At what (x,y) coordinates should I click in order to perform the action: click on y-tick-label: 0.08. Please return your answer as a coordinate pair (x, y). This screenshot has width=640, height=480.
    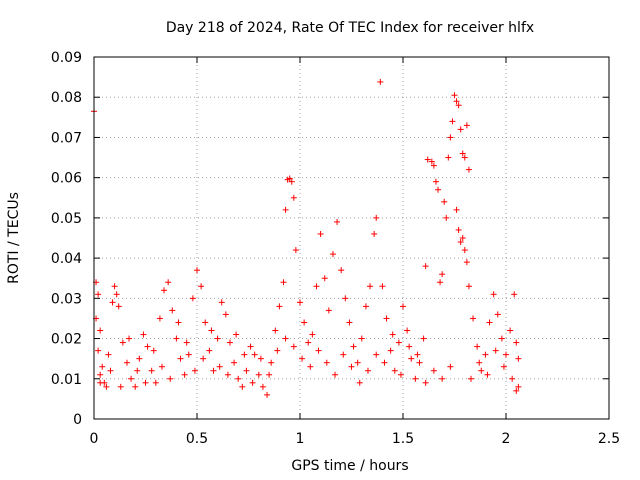
    Looking at the image, I should click on (66, 98).